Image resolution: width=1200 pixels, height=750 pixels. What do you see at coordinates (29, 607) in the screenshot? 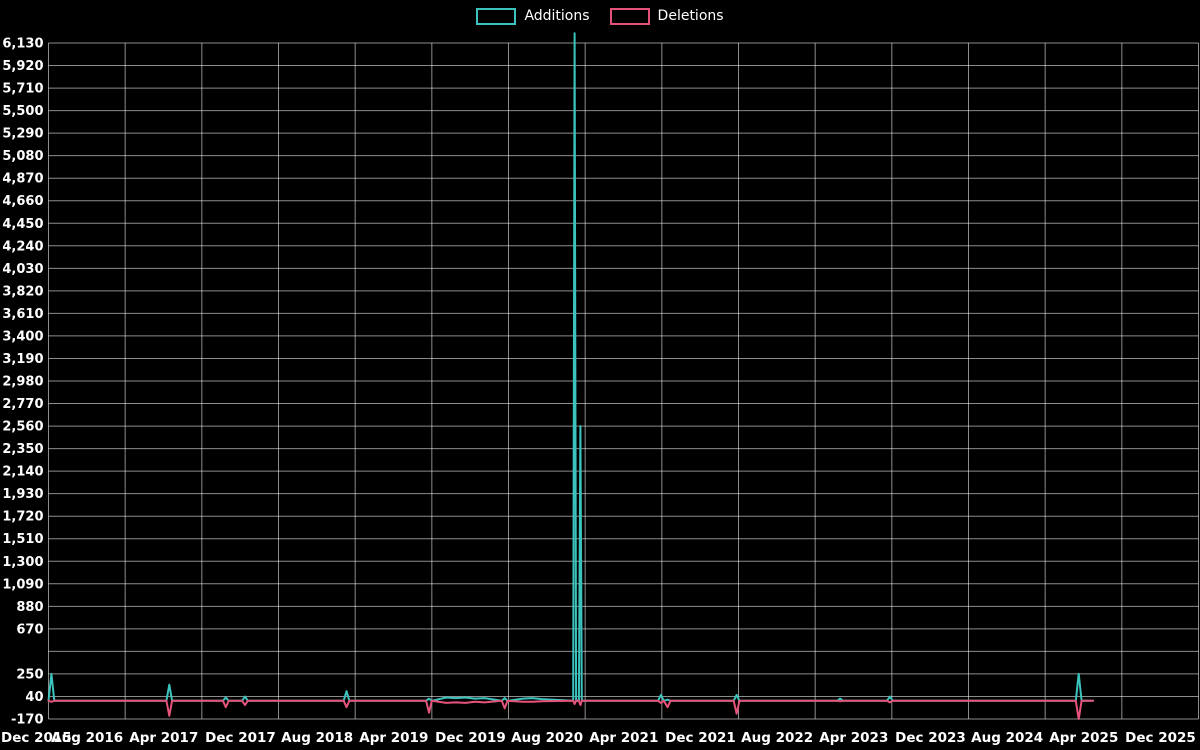
I see `y-tick-label: 880` at bounding box center [29, 607].